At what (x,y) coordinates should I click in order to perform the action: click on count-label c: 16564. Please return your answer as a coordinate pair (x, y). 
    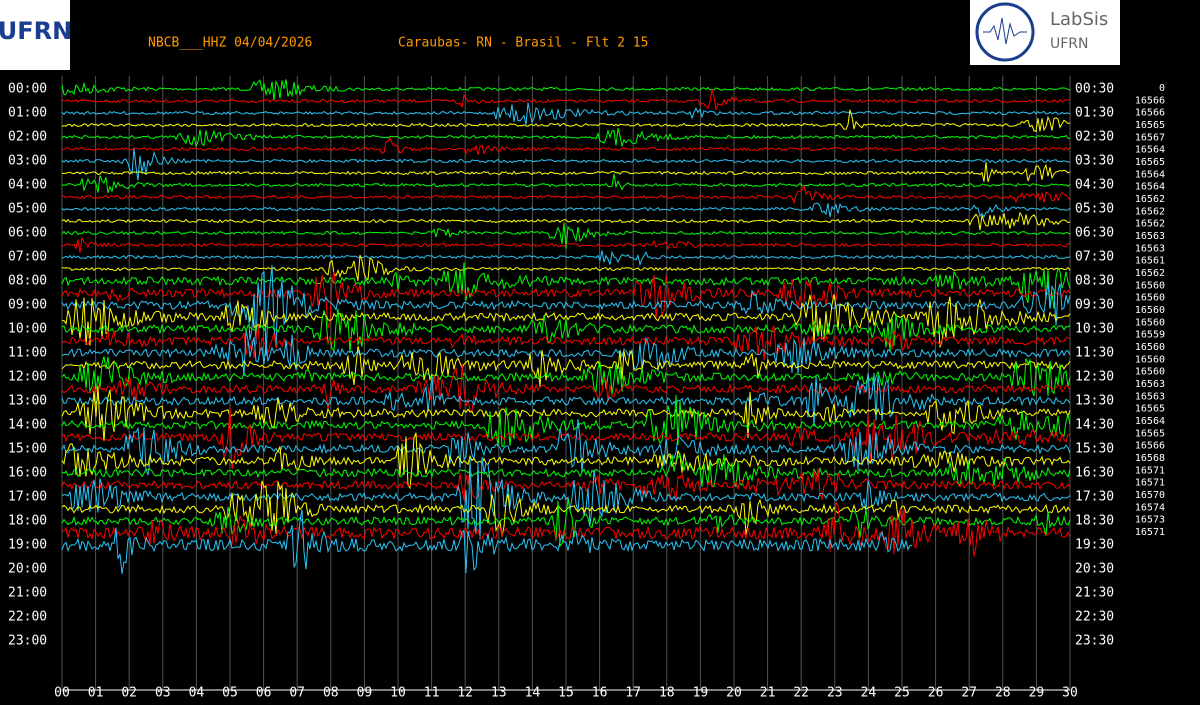
    Looking at the image, I should click on (1150, 421).